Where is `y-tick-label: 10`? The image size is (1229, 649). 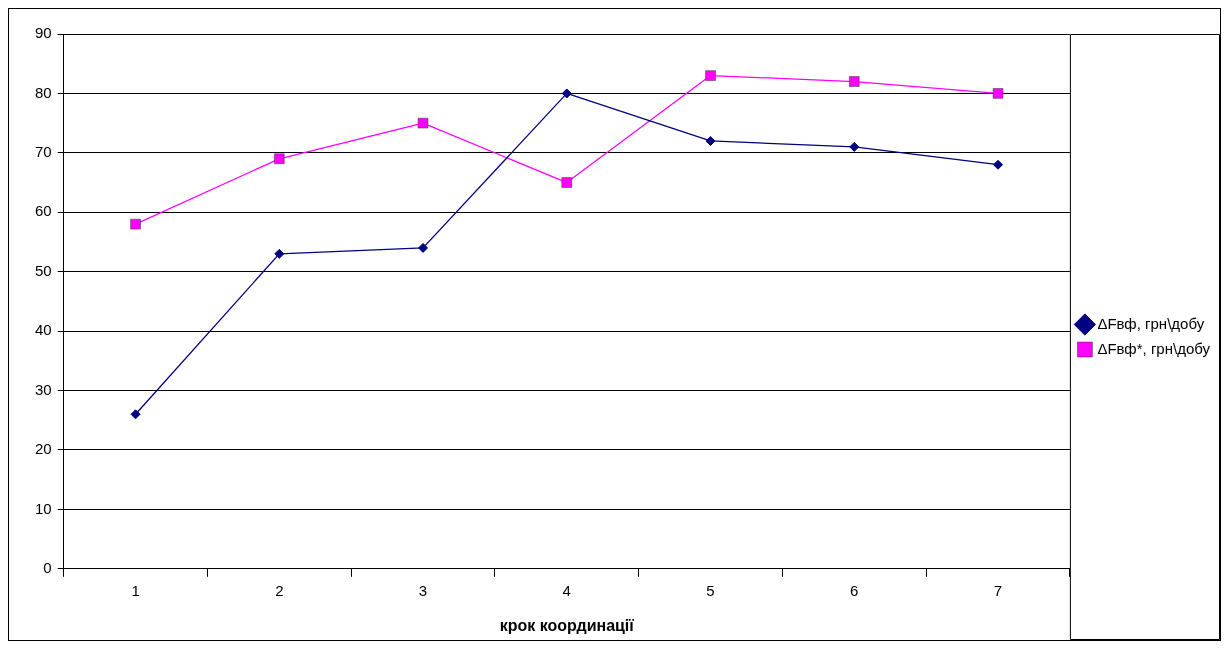
y-tick-label: 10 is located at coordinates (43, 508).